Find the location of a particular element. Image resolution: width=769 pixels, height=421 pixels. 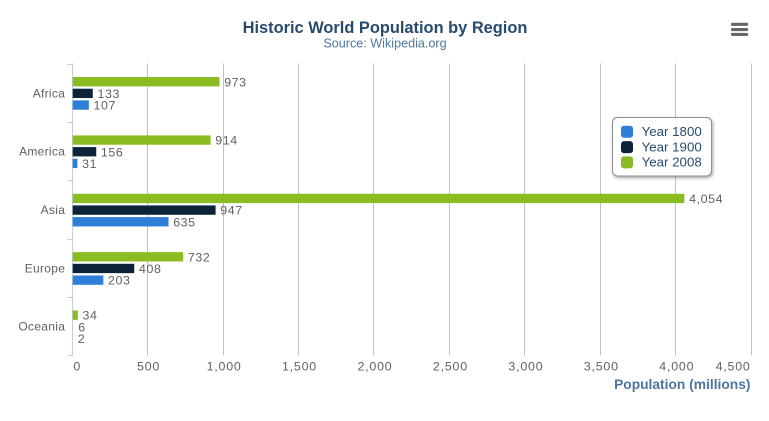

svg-text: 0 is located at coordinates (77, 366).